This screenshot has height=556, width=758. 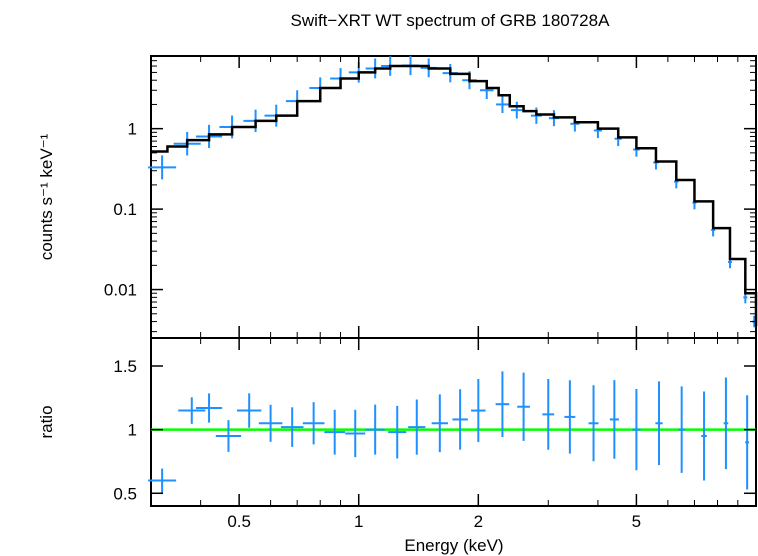 What do you see at coordinates (120, 290) in the screenshot?
I see `y-tick-label: 0.01` at bounding box center [120, 290].